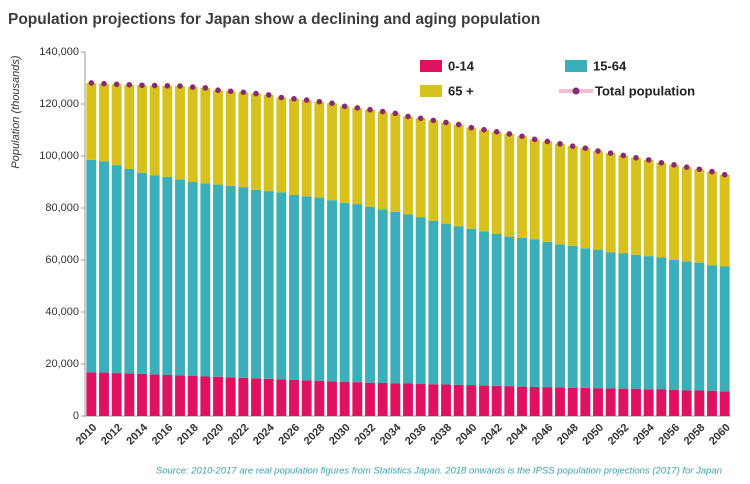 The height and width of the screenshot is (484, 750). Describe the element at coordinates (543, 435) in the screenshot. I see `x-tick-label: 2046` at that location.